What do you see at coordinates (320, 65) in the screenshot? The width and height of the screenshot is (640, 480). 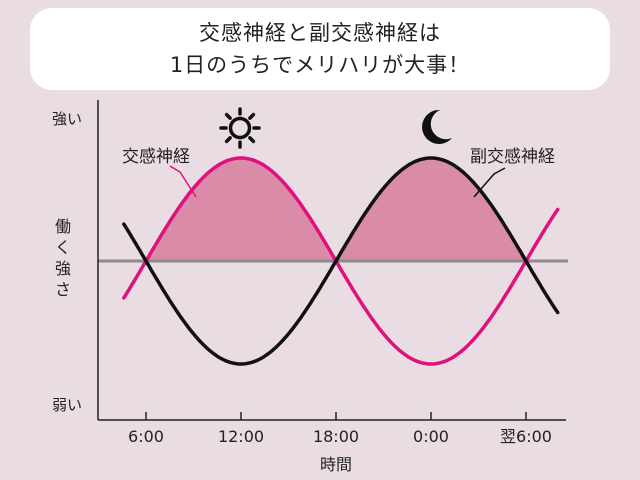 I see `title-line-2: 1日のうちでメリハリが大事！` at bounding box center [320, 65].